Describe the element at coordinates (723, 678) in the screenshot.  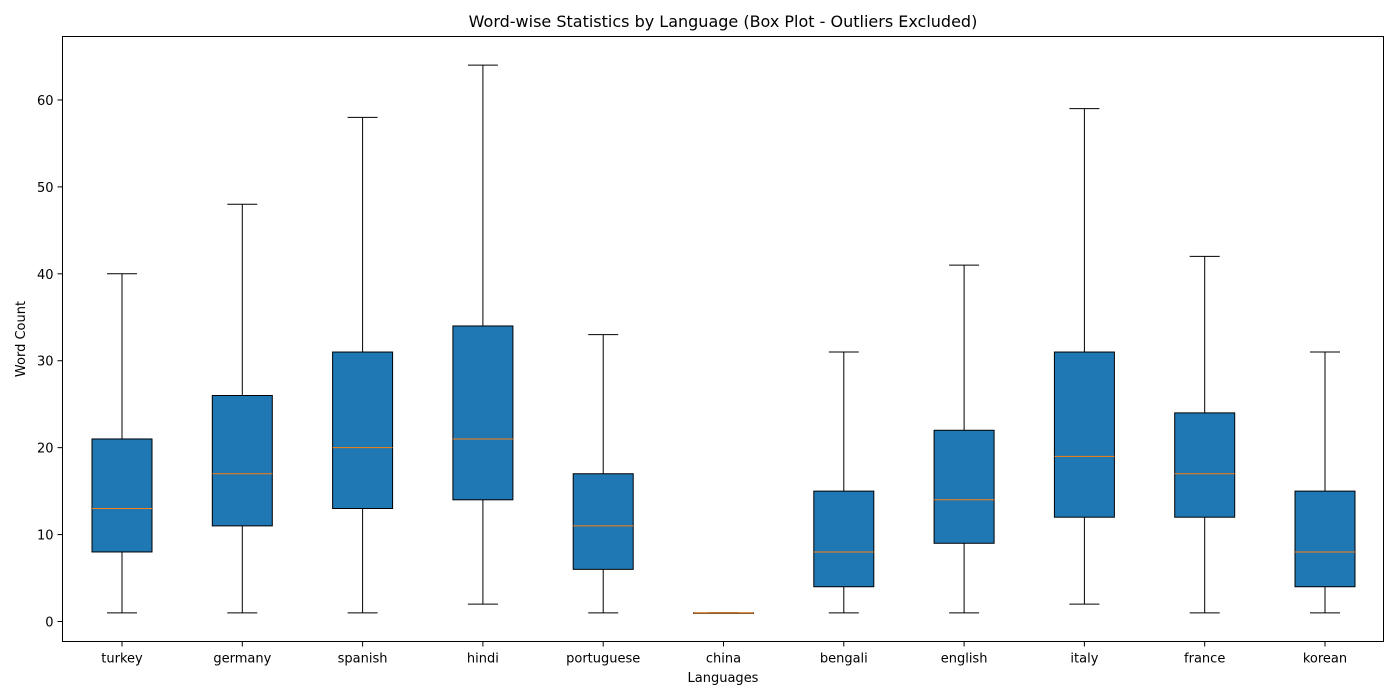
I see `x-axis-label: Languages` at that location.